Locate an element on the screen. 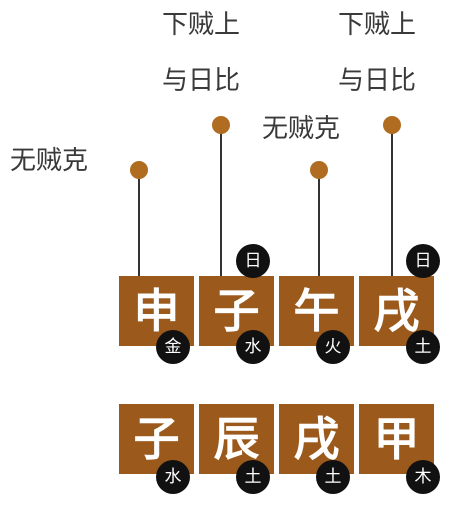 Image resolution: width=456 pixels, height=513 pixels. top-cell-1: 申 is located at coordinates (156, 311).